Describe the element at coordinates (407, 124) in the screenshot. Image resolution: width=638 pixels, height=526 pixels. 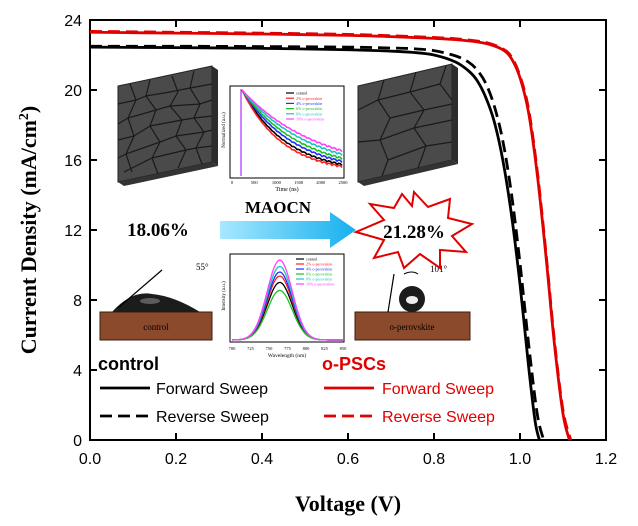
I see `grain-image-opsc` at that location.